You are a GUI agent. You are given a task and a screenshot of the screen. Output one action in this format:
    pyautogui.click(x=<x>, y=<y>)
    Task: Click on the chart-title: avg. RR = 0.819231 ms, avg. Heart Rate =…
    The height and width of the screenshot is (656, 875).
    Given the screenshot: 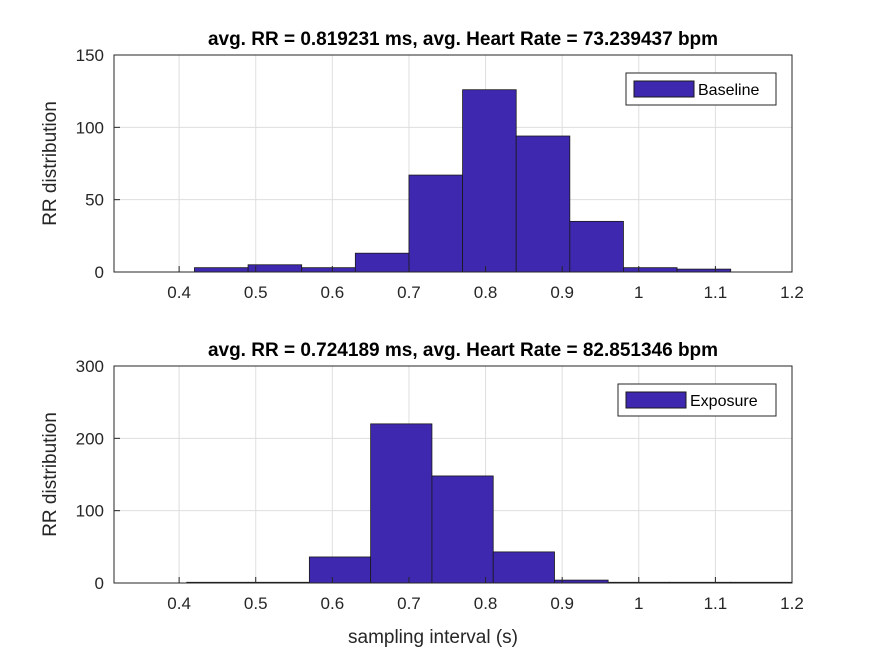 What is the action you would take?
    pyautogui.click(x=463, y=39)
    